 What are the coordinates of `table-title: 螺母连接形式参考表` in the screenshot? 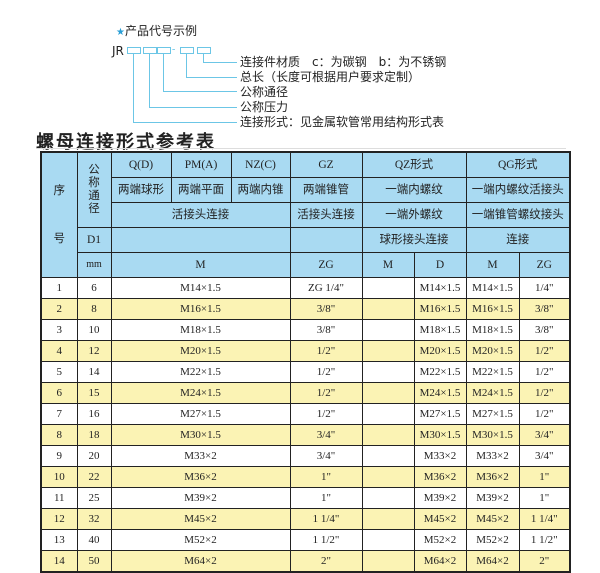 It's located at (126, 142).